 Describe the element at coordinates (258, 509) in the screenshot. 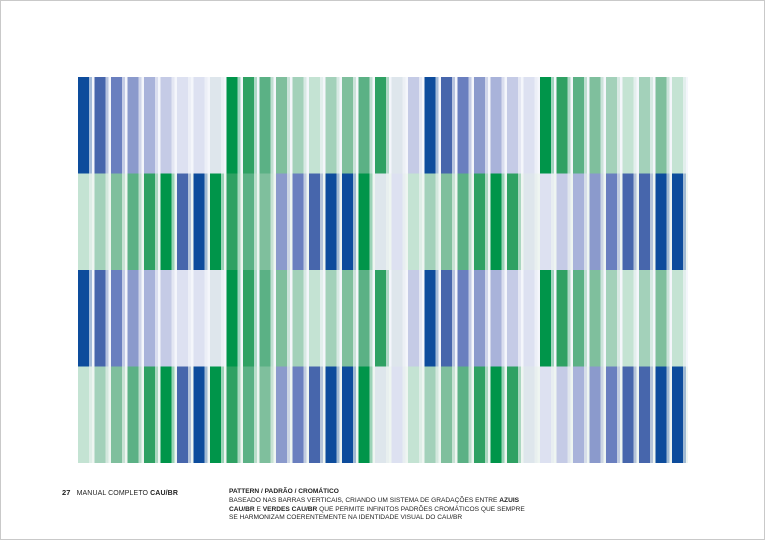

I see `desc-part2: E` at that location.